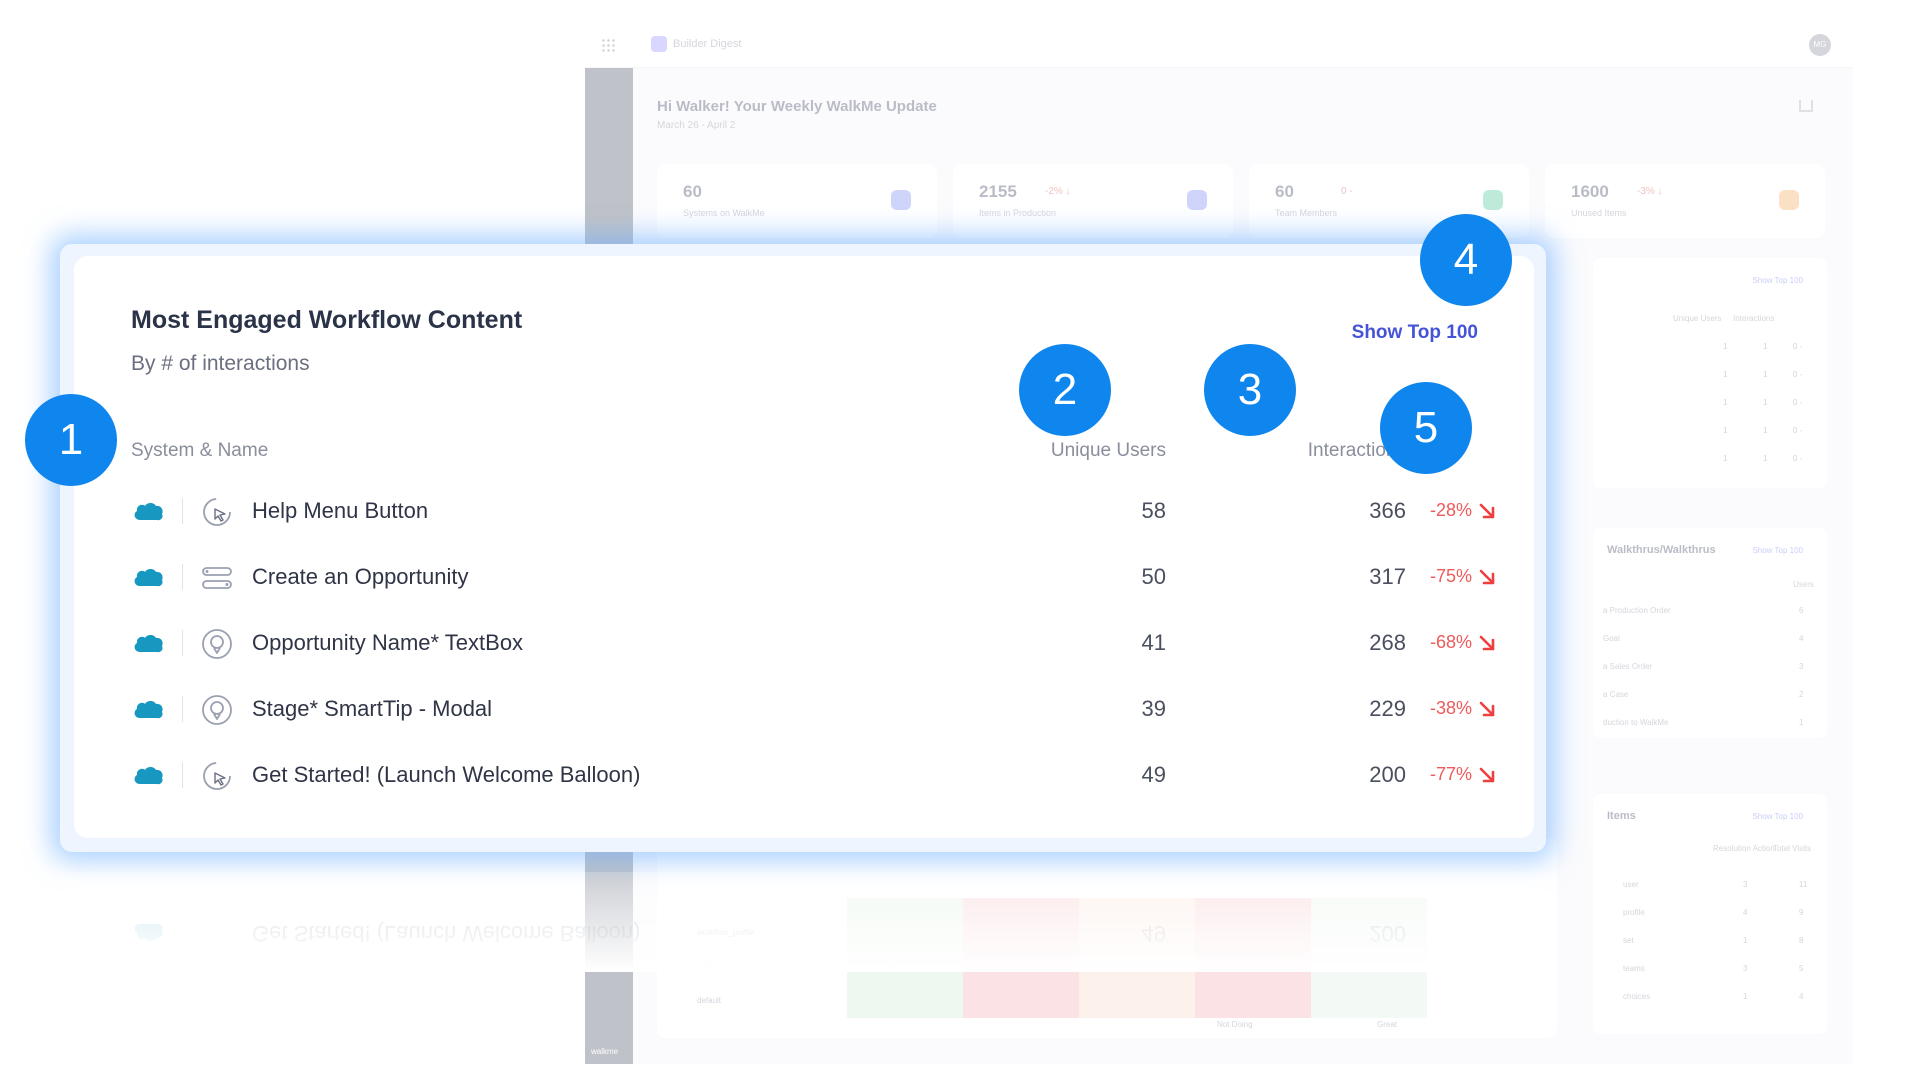  Describe the element at coordinates (1065, 390) in the screenshot. I see `callout-2: 2` at that location.